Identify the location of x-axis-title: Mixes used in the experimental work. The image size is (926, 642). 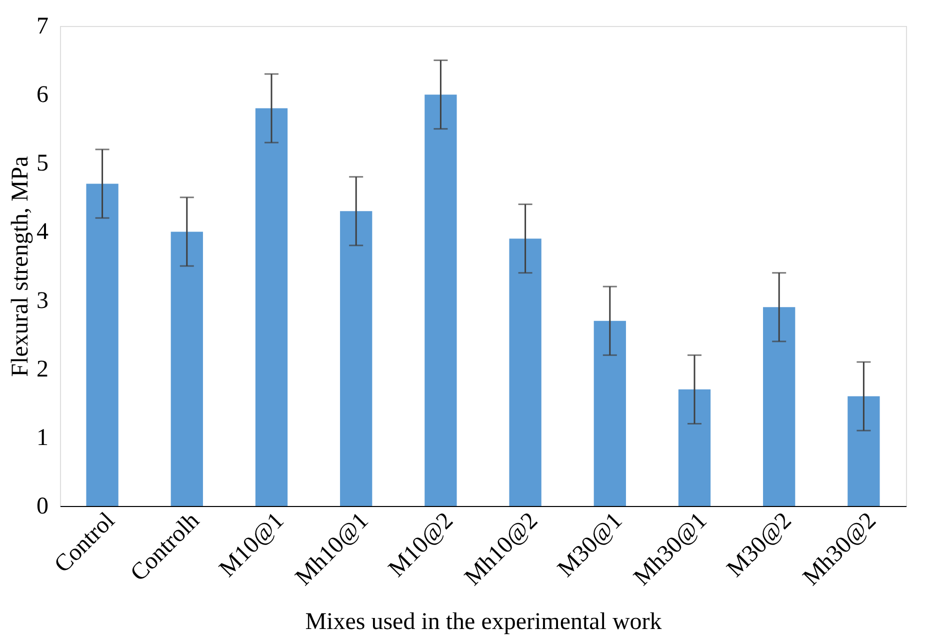
(483, 622).